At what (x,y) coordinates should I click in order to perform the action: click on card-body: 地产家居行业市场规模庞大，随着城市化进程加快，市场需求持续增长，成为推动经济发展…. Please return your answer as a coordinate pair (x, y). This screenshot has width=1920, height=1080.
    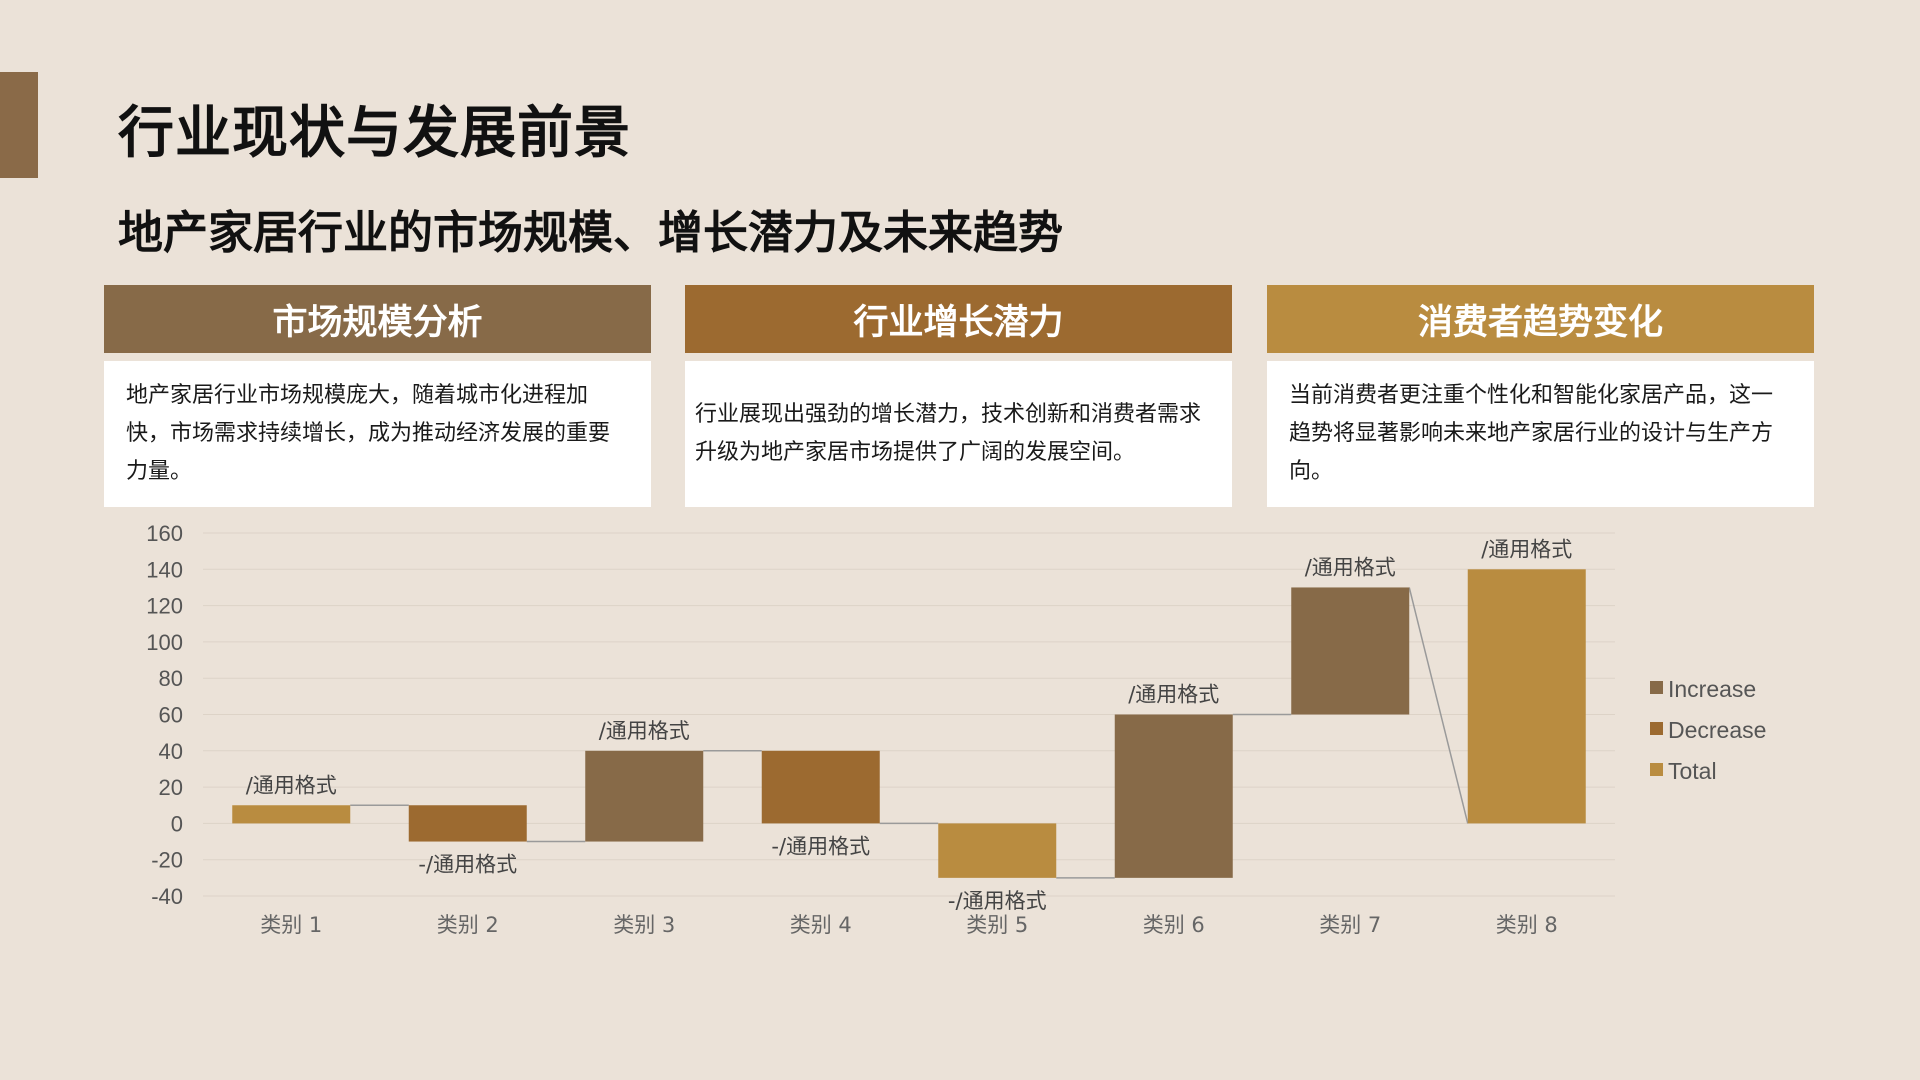
    Looking at the image, I should click on (377, 434).